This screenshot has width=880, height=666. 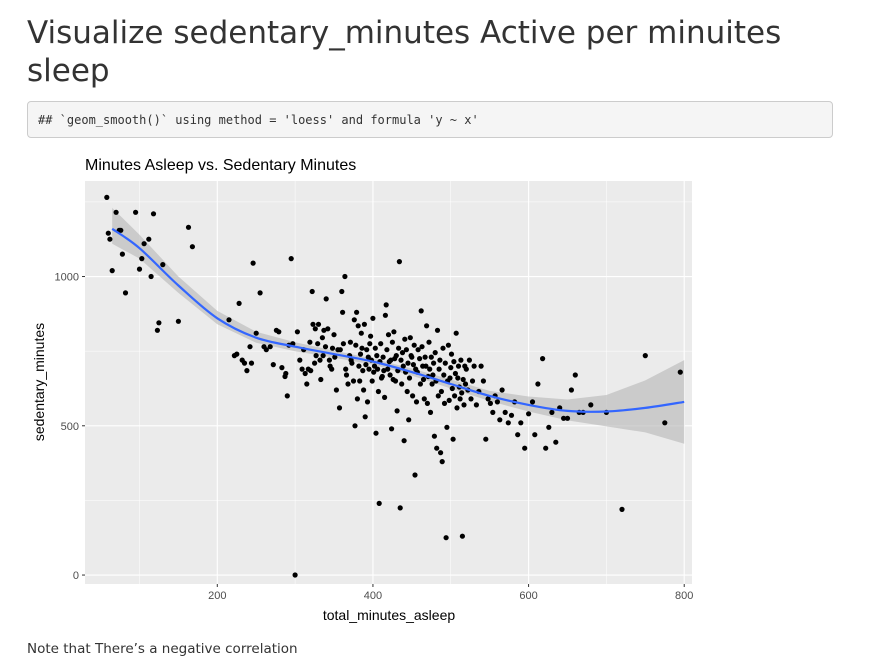 What do you see at coordinates (684, 596) in the screenshot?
I see `x-tick-label: 800` at bounding box center [684, 596].